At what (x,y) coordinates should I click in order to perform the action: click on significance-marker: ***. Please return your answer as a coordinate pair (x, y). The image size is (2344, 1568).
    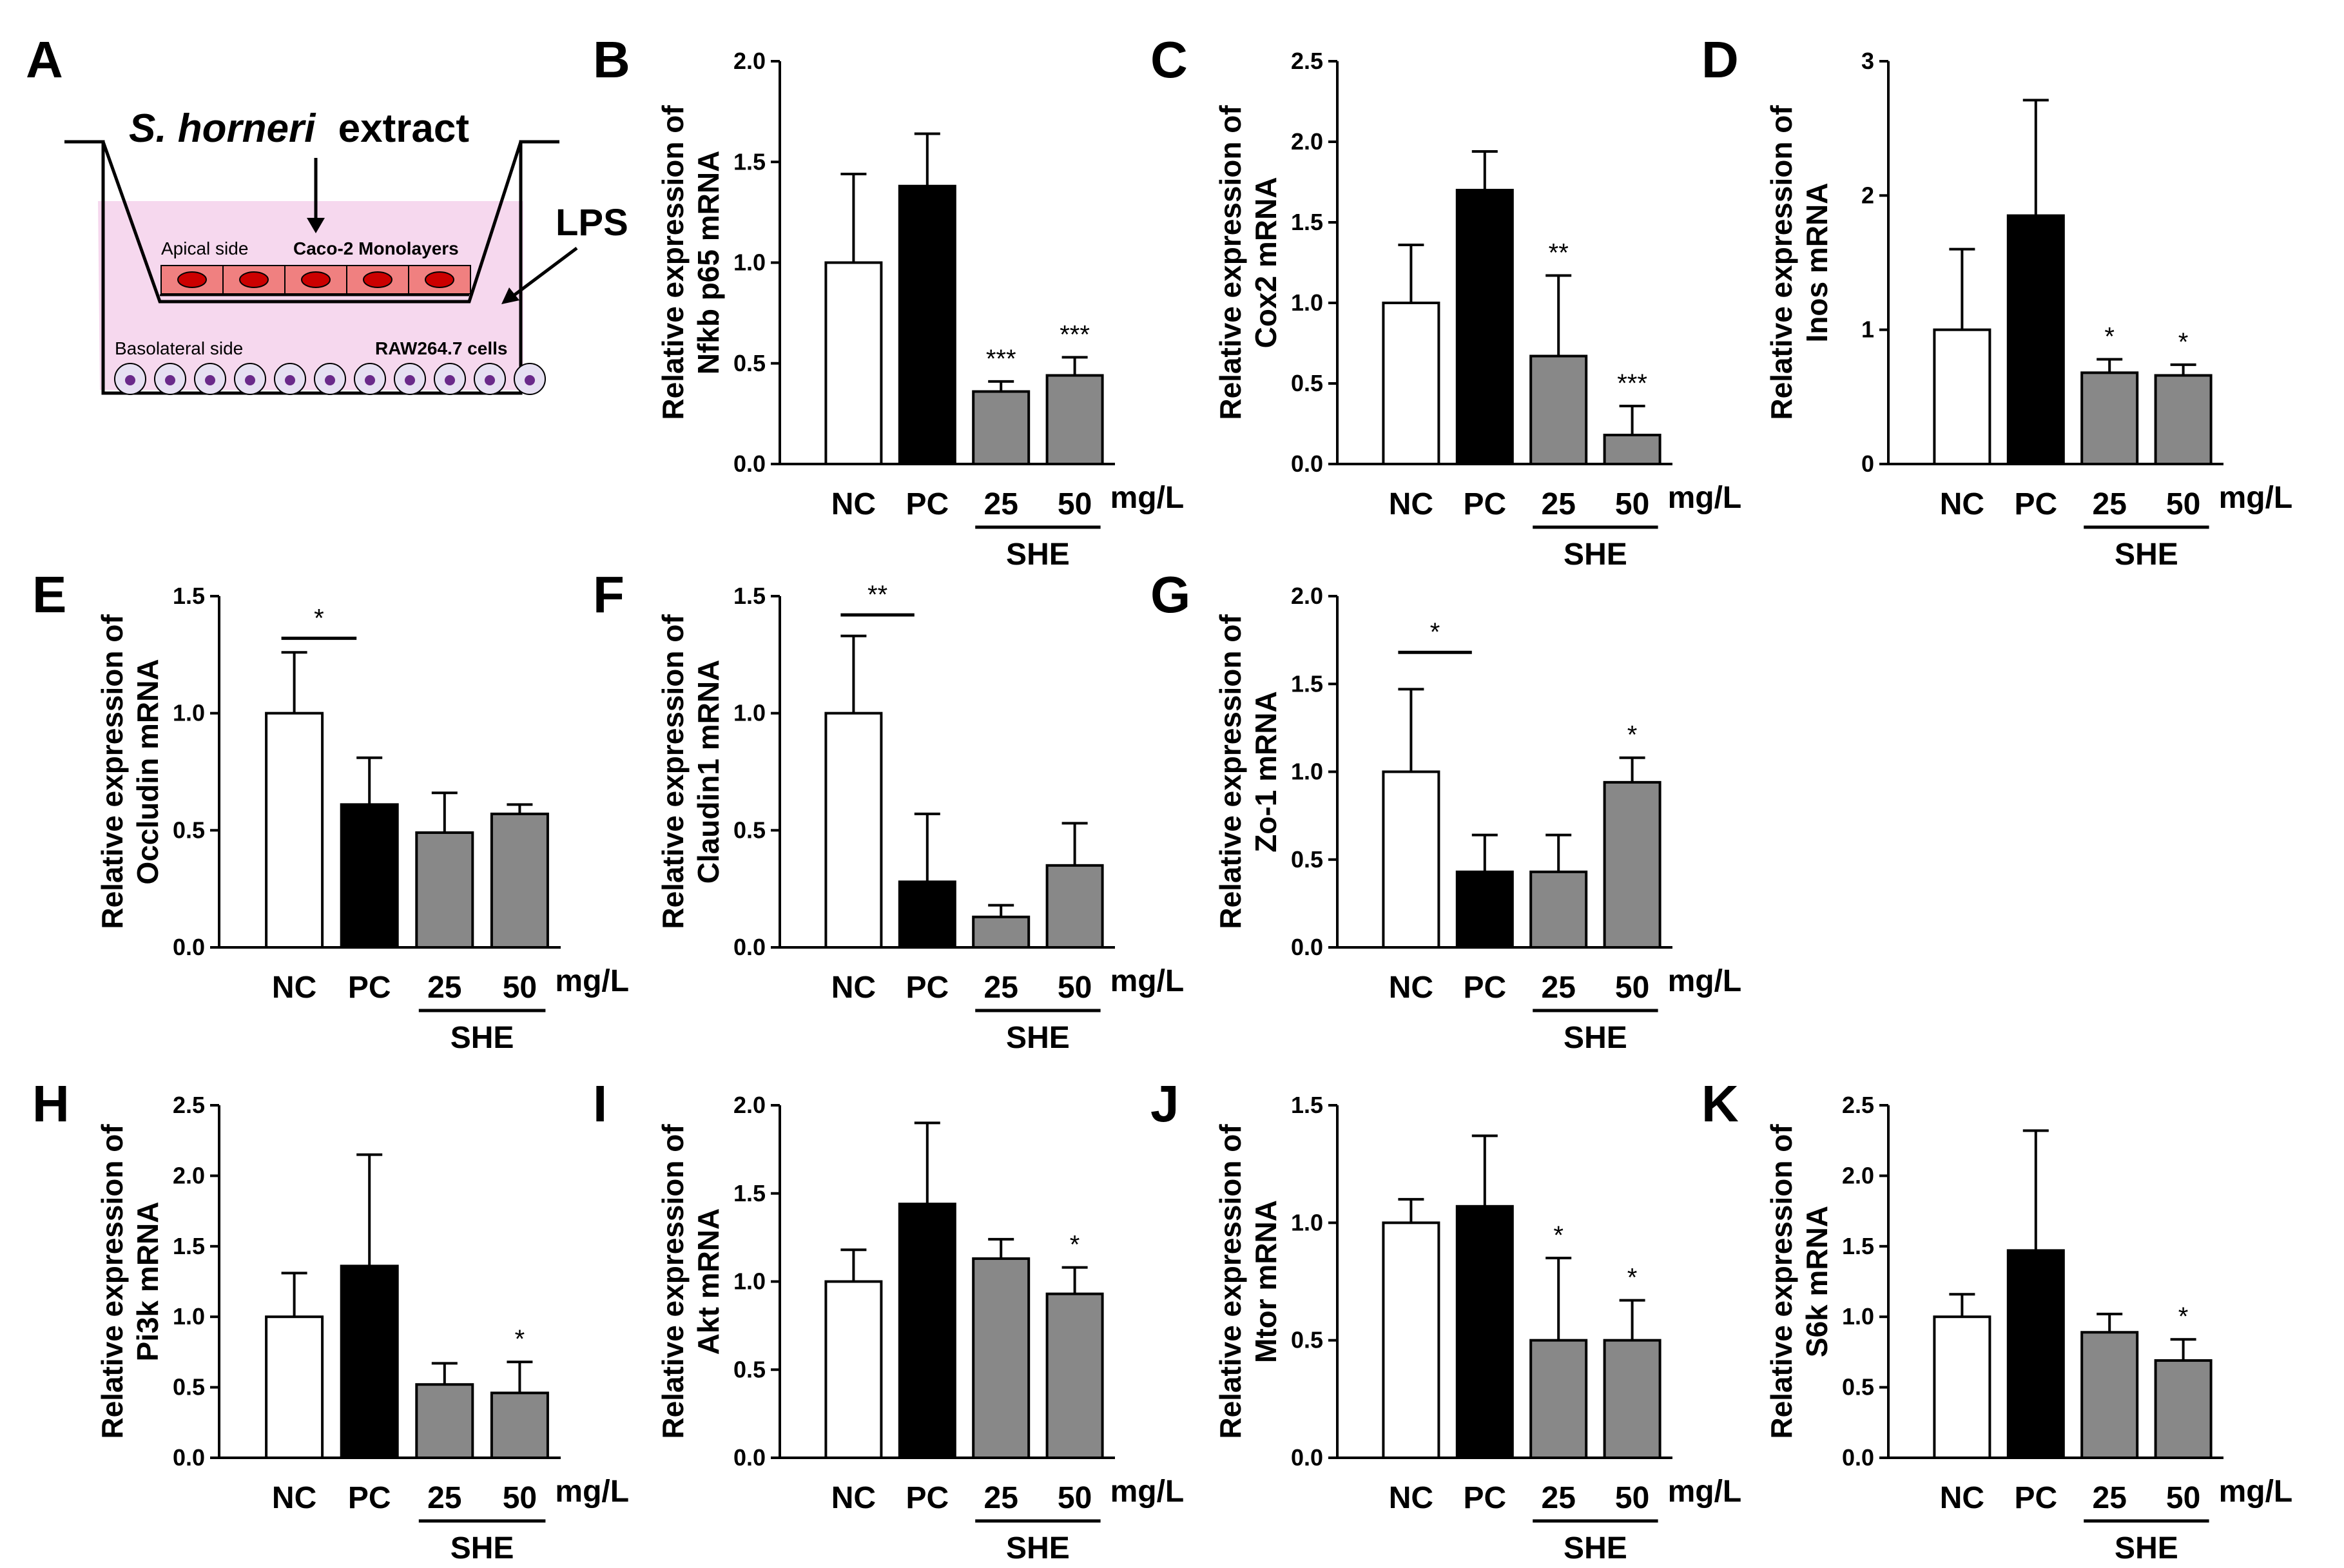
    Looking at the image, I should click on (1001, 359).